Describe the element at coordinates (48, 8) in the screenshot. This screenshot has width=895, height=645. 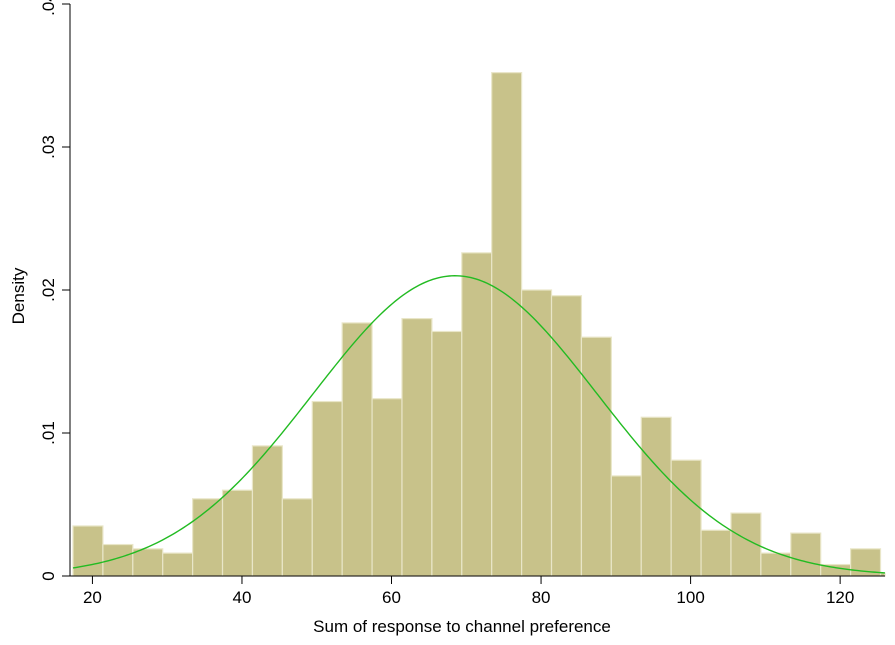
I see `y-tick-label: .04` at that location.